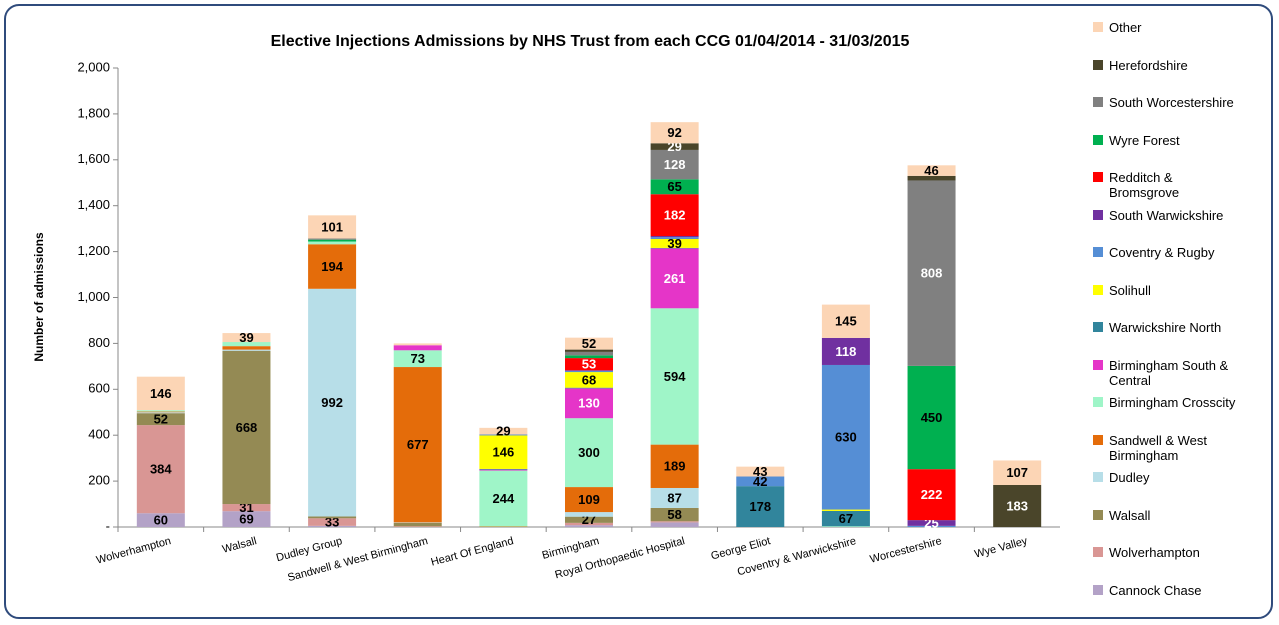 The image size is (1279, 625). I want to click on data-label: 300, so click(589, 452).